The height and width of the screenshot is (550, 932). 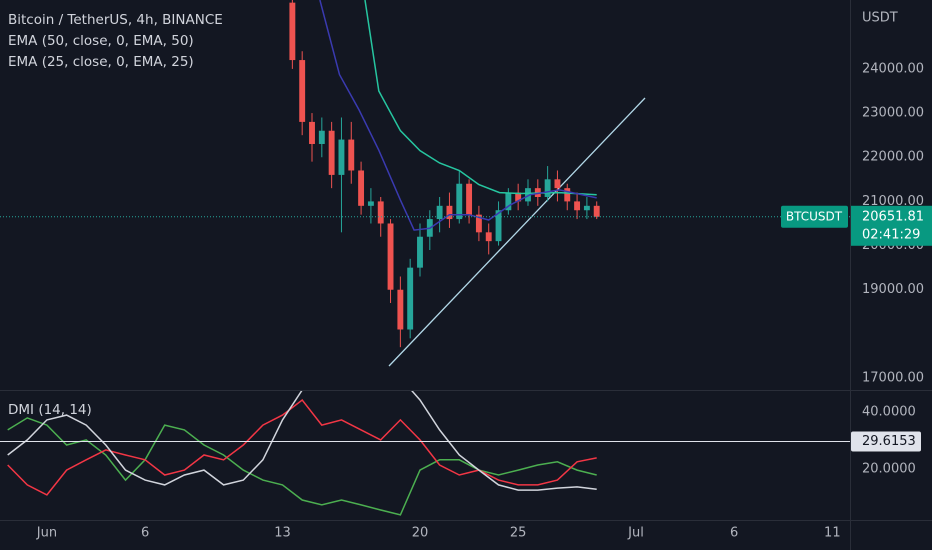 I want to click on y-tick-label: 24000.00, so click(x=893, y=68).